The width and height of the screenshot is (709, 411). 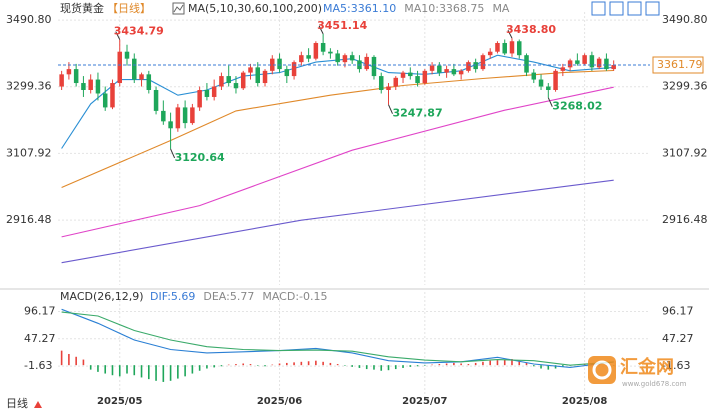 What do you see at coordinates (625, 8) in the screenshot?
I see `toolbar` at bounding box center [625, 8].